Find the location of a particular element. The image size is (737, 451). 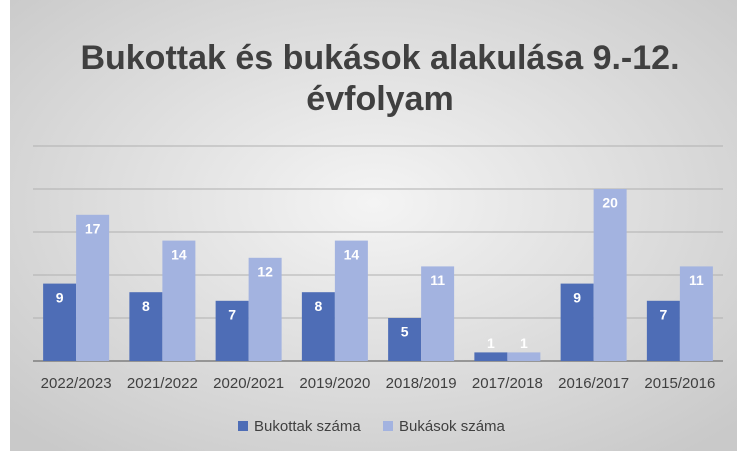

x-tick-label: 2021/2022 is located at coordinates (162, 383).